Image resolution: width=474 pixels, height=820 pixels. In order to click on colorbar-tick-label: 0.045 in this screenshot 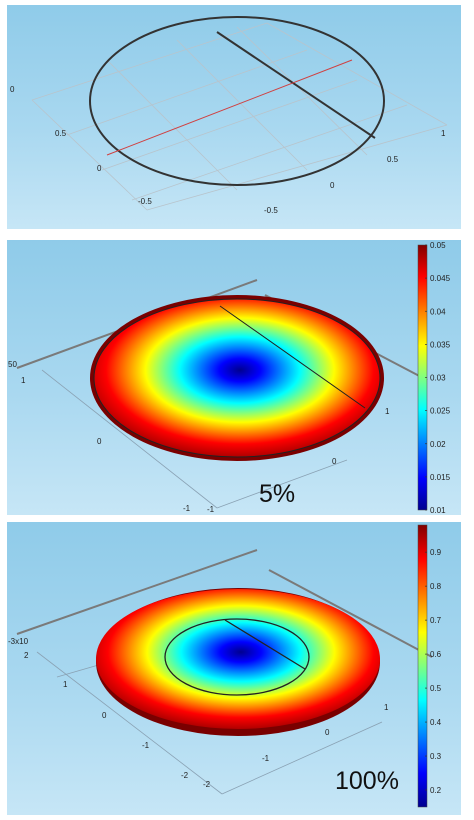, I will do `click(440, 278)`.